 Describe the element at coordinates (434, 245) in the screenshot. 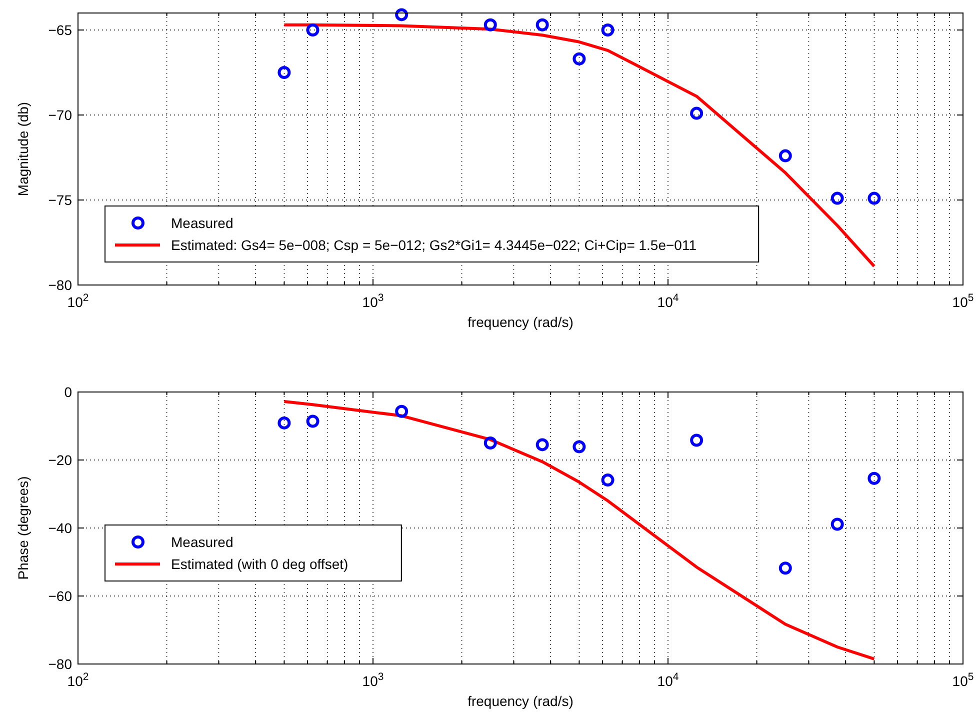

I see `legend-label: Estimated: Gs4= 5e−008; Csp = 5e−012; Gs2*Gi1= 4.3445e−022; Ci+Cip= 1.5e−011` at that location.